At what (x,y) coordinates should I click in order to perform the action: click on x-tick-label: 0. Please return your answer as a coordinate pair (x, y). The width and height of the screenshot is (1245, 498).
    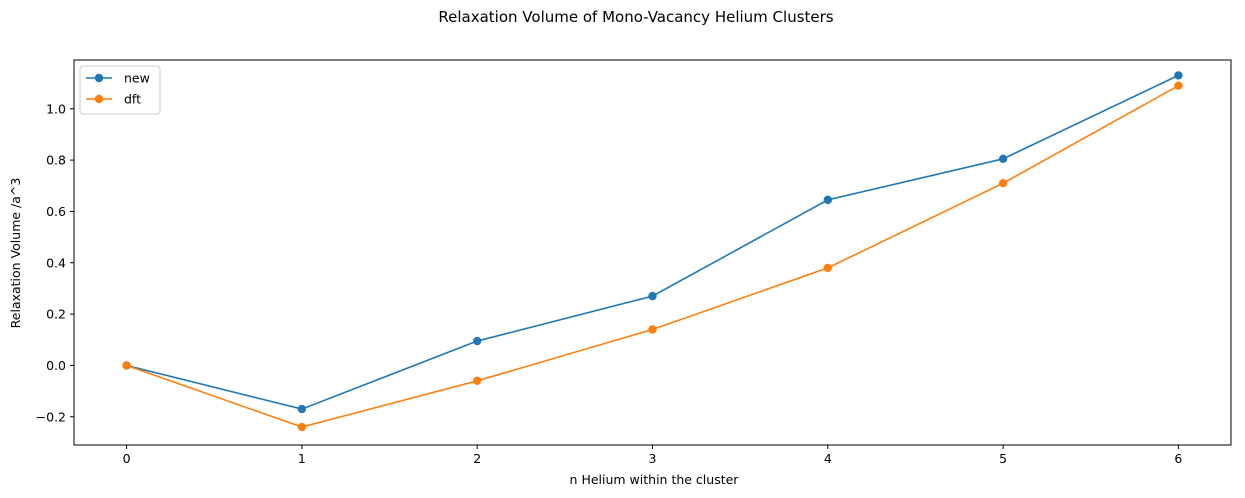
    Looking at the image, I should click on (127, 458).